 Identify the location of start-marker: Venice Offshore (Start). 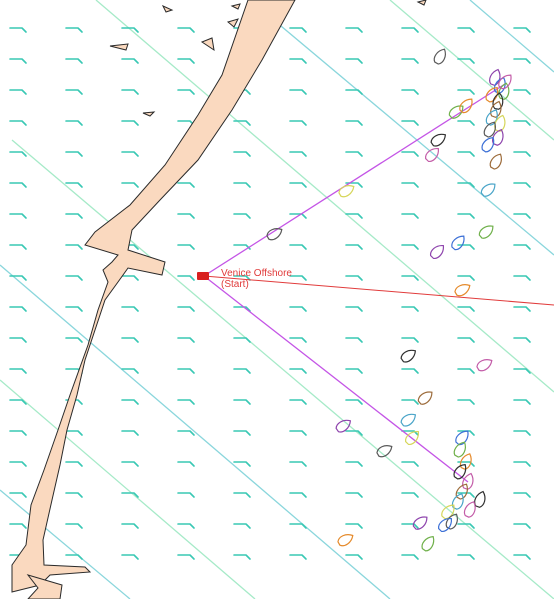
(244, 279).